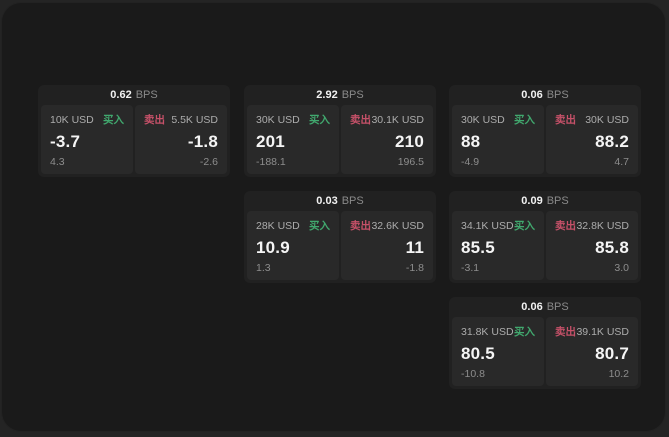 This screenshot has height=437, width=669. Describe the element at coordinates (592, 245) in the screenshot. I see `sell-panel: 卖出 32.8K USD 85.8 3.0` at that location.